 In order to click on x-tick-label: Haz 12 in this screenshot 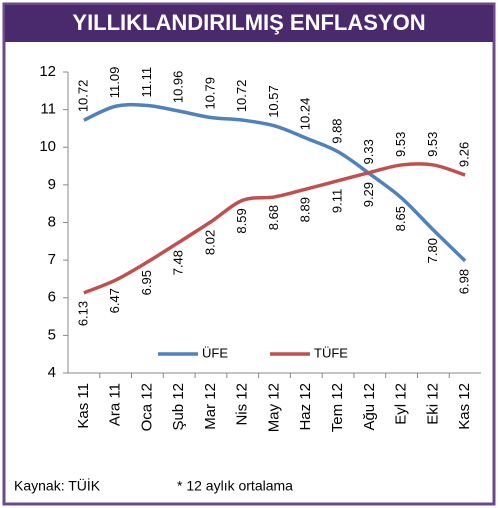, I will do `click(305, 407)`.